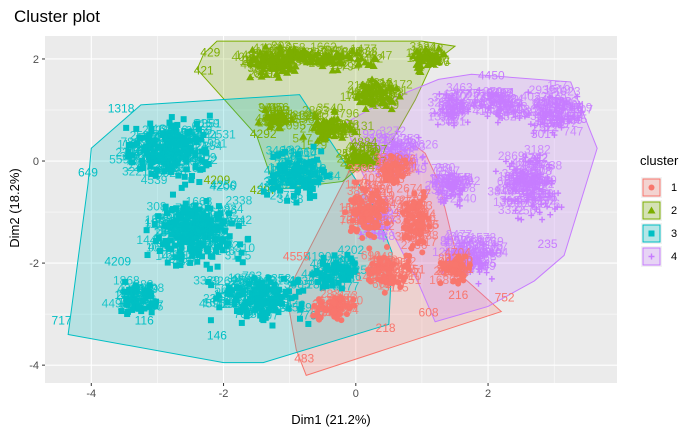 This screenshot has height=432, width=700. What do you see at coordinates (245, 248) in the screenshot?
I see `point-label: 310` at bounding box center [245, 248].